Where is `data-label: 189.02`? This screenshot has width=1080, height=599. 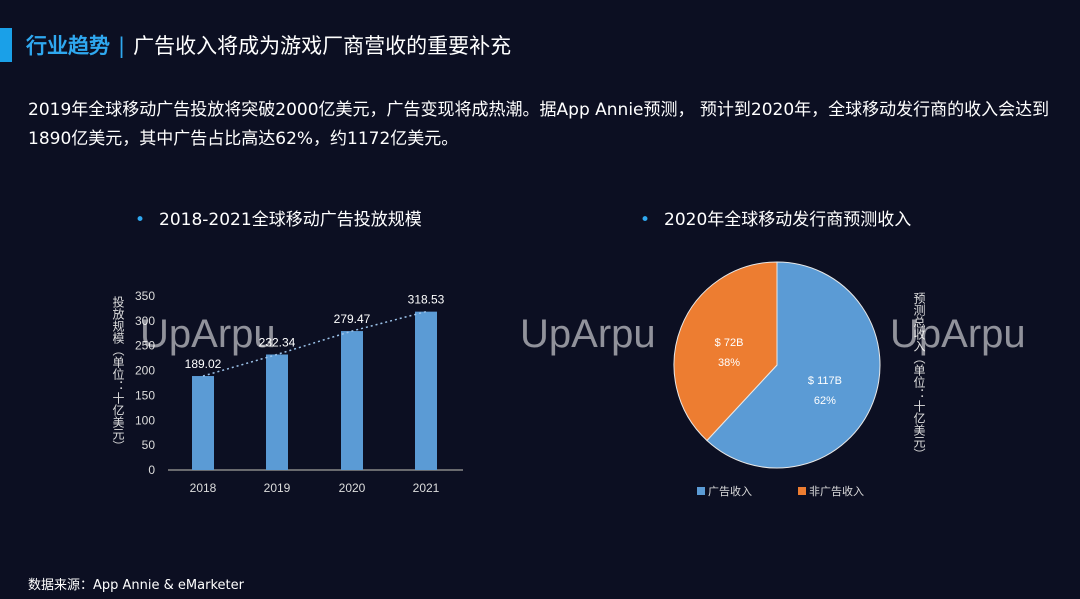 data-label: 189.02 is located at coordinates (203, 364).